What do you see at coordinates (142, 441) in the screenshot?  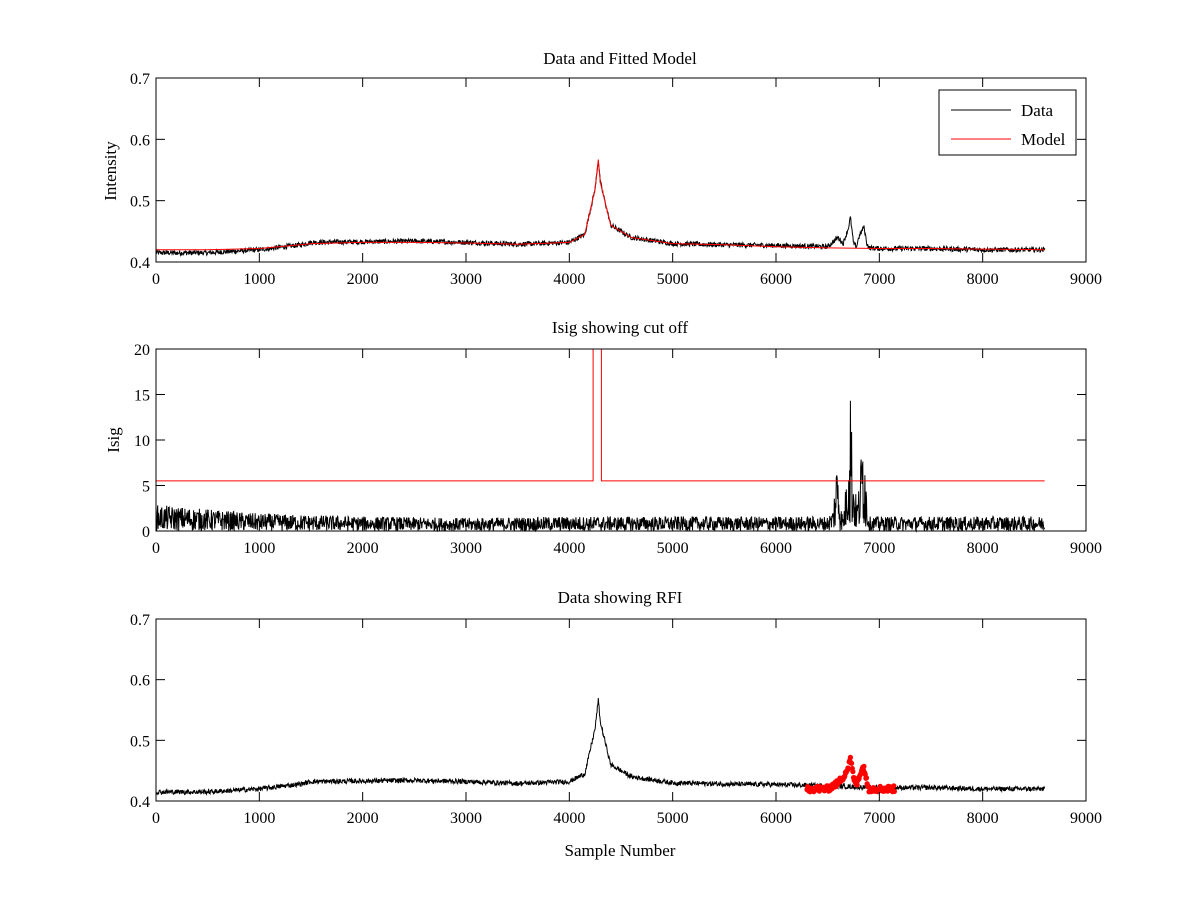 I see `y-tick-label: 10` at bounding box center [142, 441].